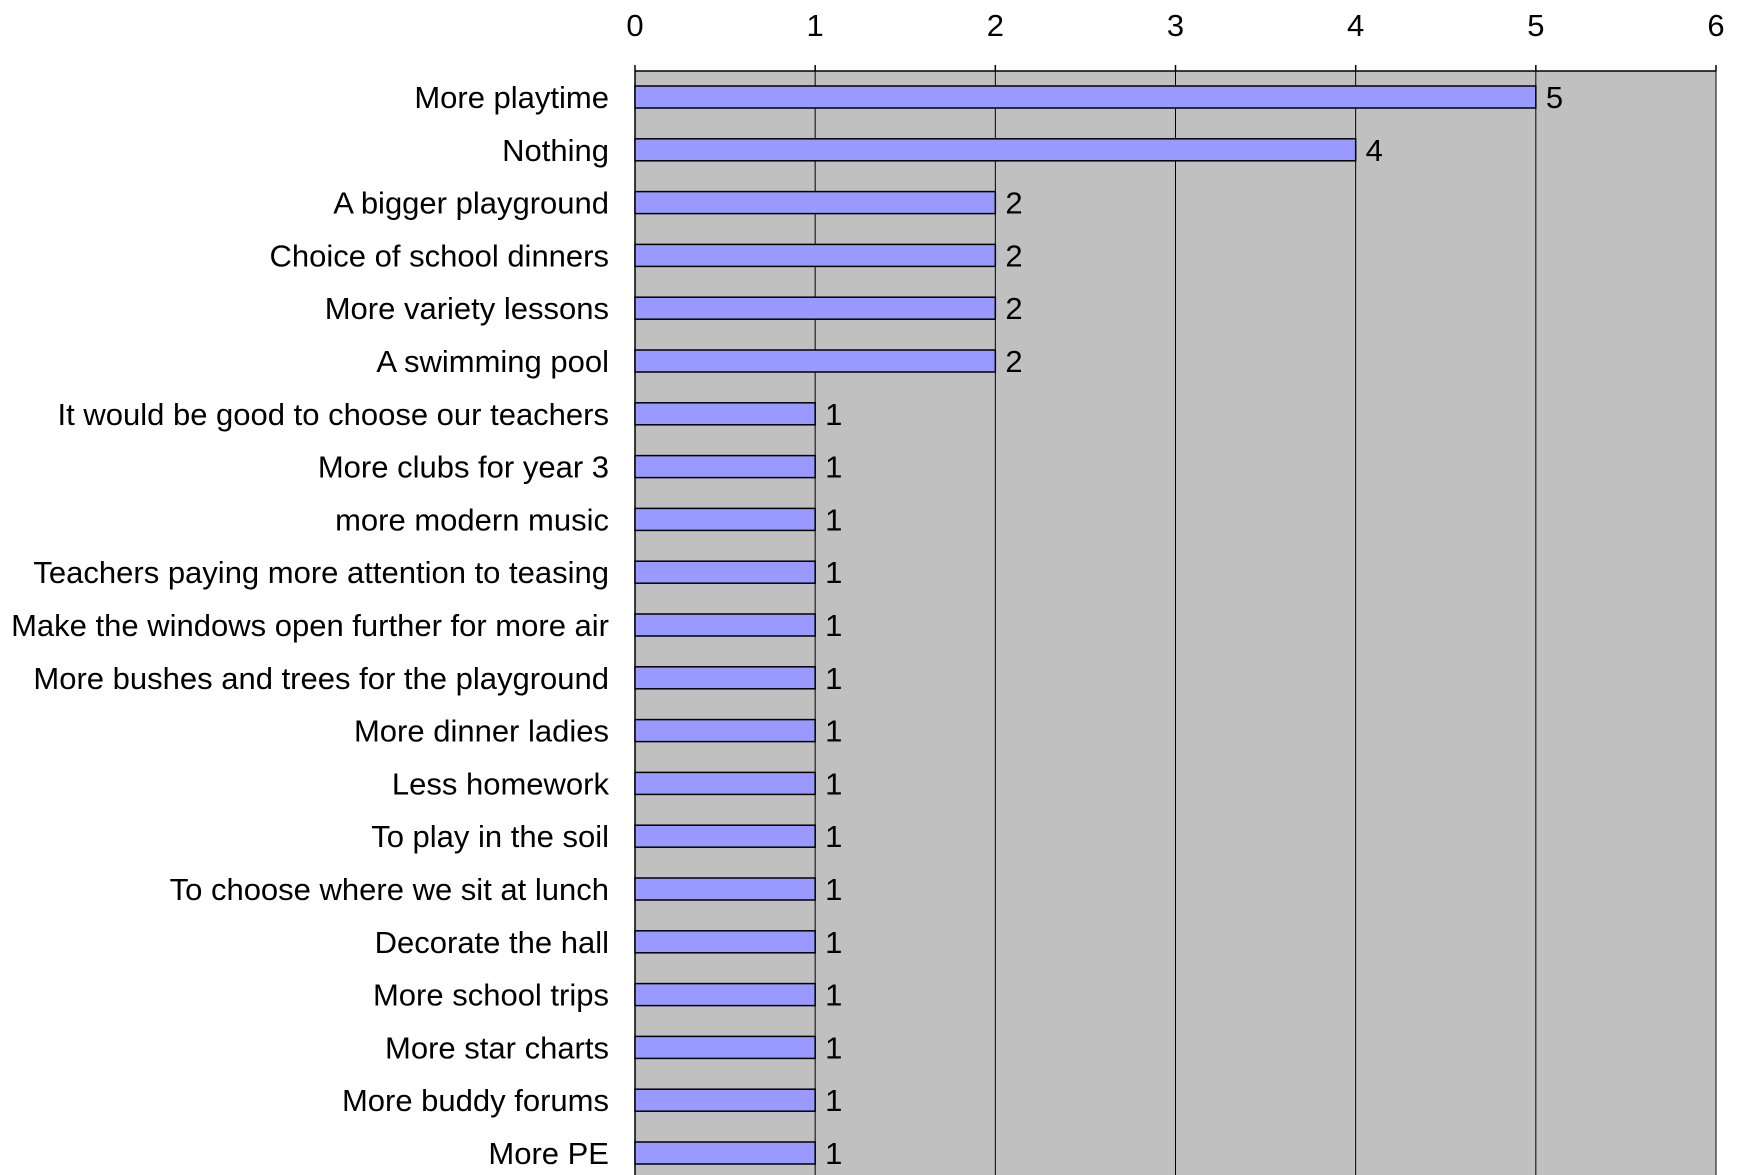  I want to click on category-label: Decorate the hall, so click(492, 942).